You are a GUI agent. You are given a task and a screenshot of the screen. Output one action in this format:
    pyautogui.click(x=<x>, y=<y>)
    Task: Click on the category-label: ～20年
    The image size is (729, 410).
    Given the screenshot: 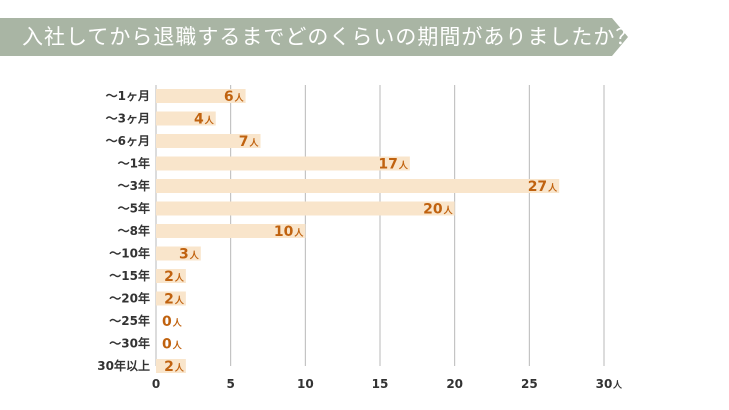 What is the action you would take?
    pyautogui.click(x=129, y=298)
    